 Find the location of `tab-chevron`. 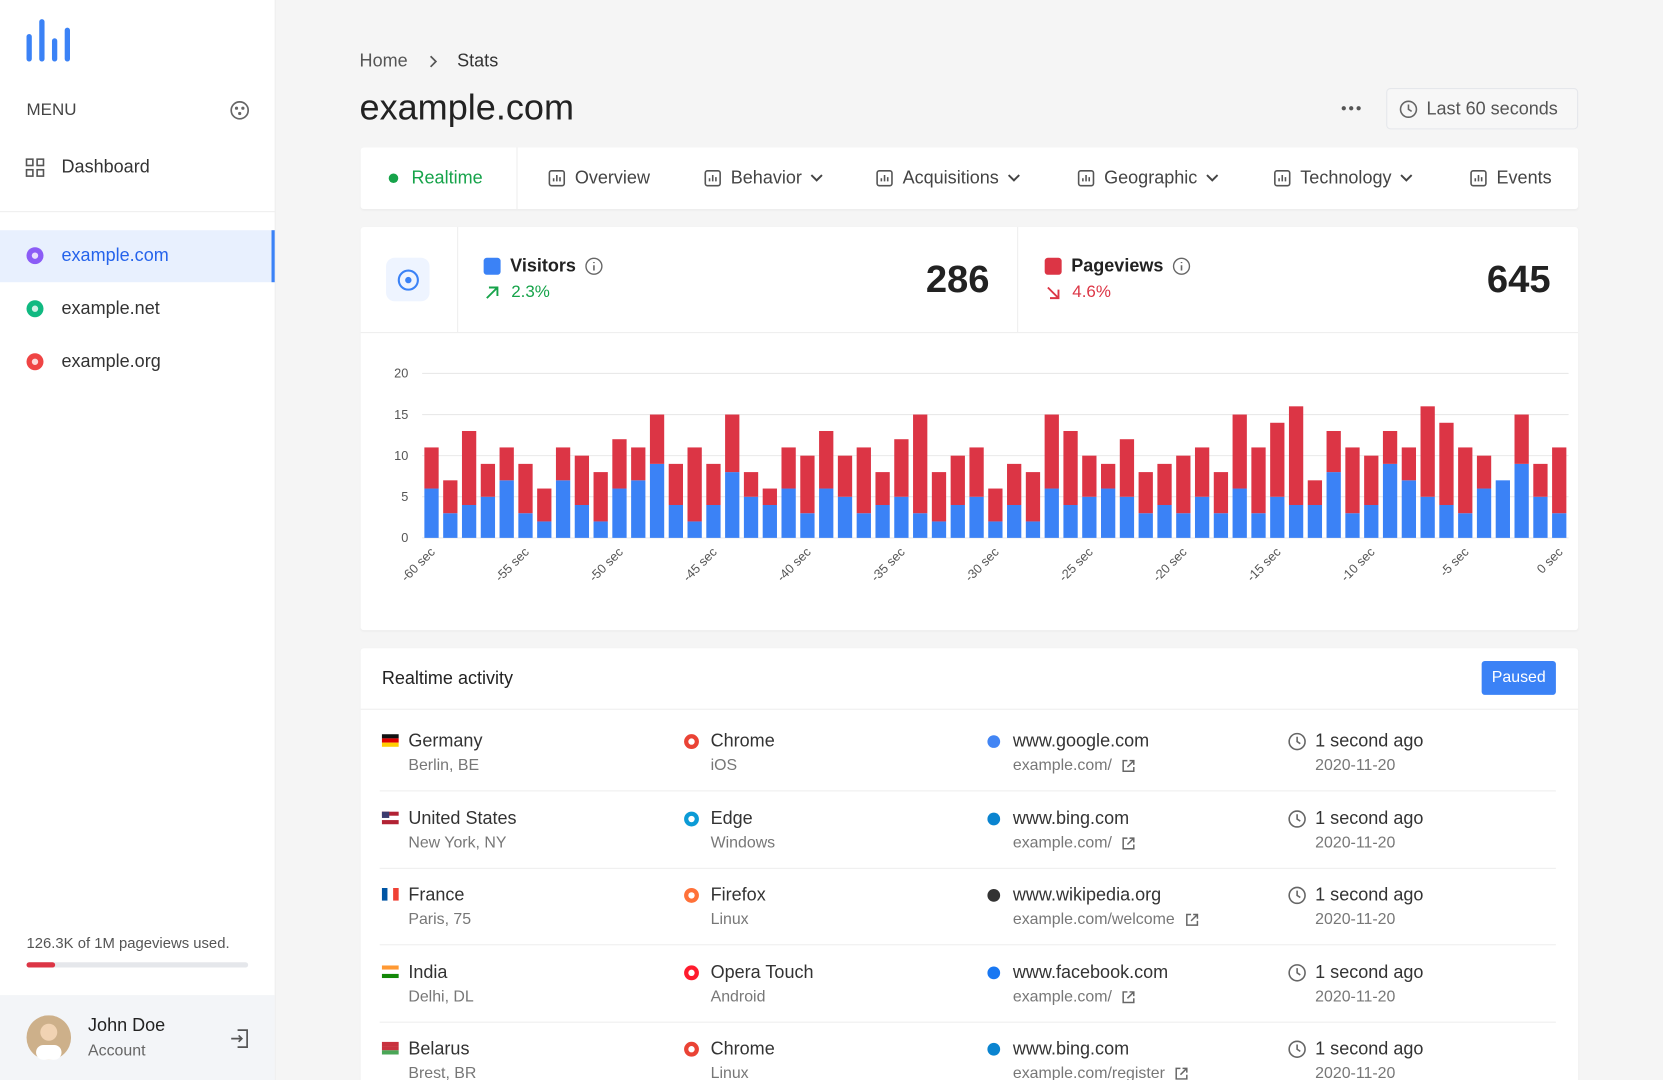

tab-chevron is located at coordinates (1406, 178).